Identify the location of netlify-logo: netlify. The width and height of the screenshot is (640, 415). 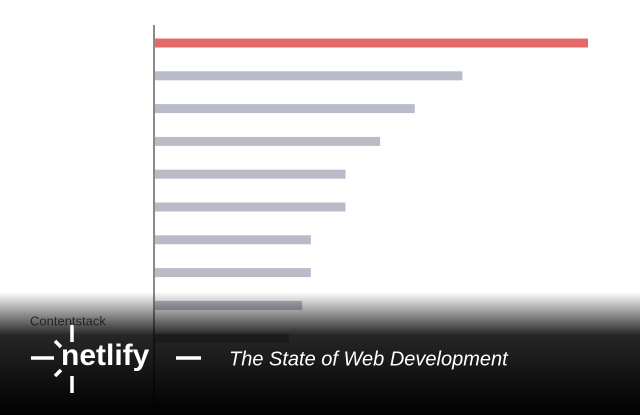
(116, 359).